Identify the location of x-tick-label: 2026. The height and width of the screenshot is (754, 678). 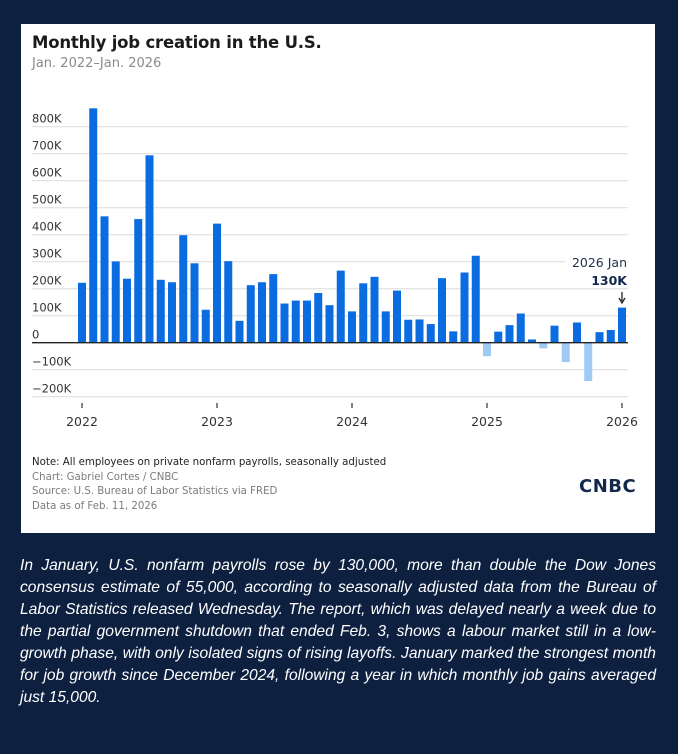
(622, 421).